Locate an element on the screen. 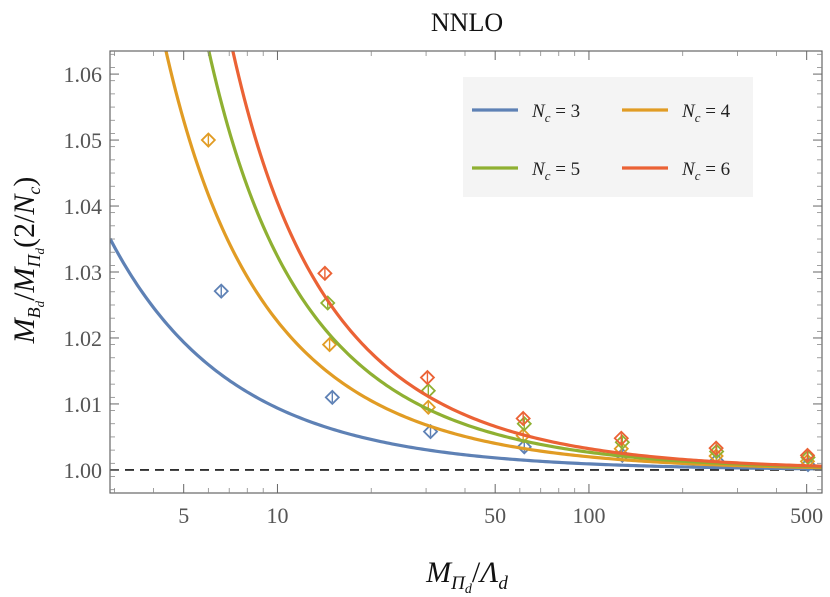  legend: Nc = 3 Nc = 4 Nc = 5 Nc = 6 is located at coordinates (608, 137).